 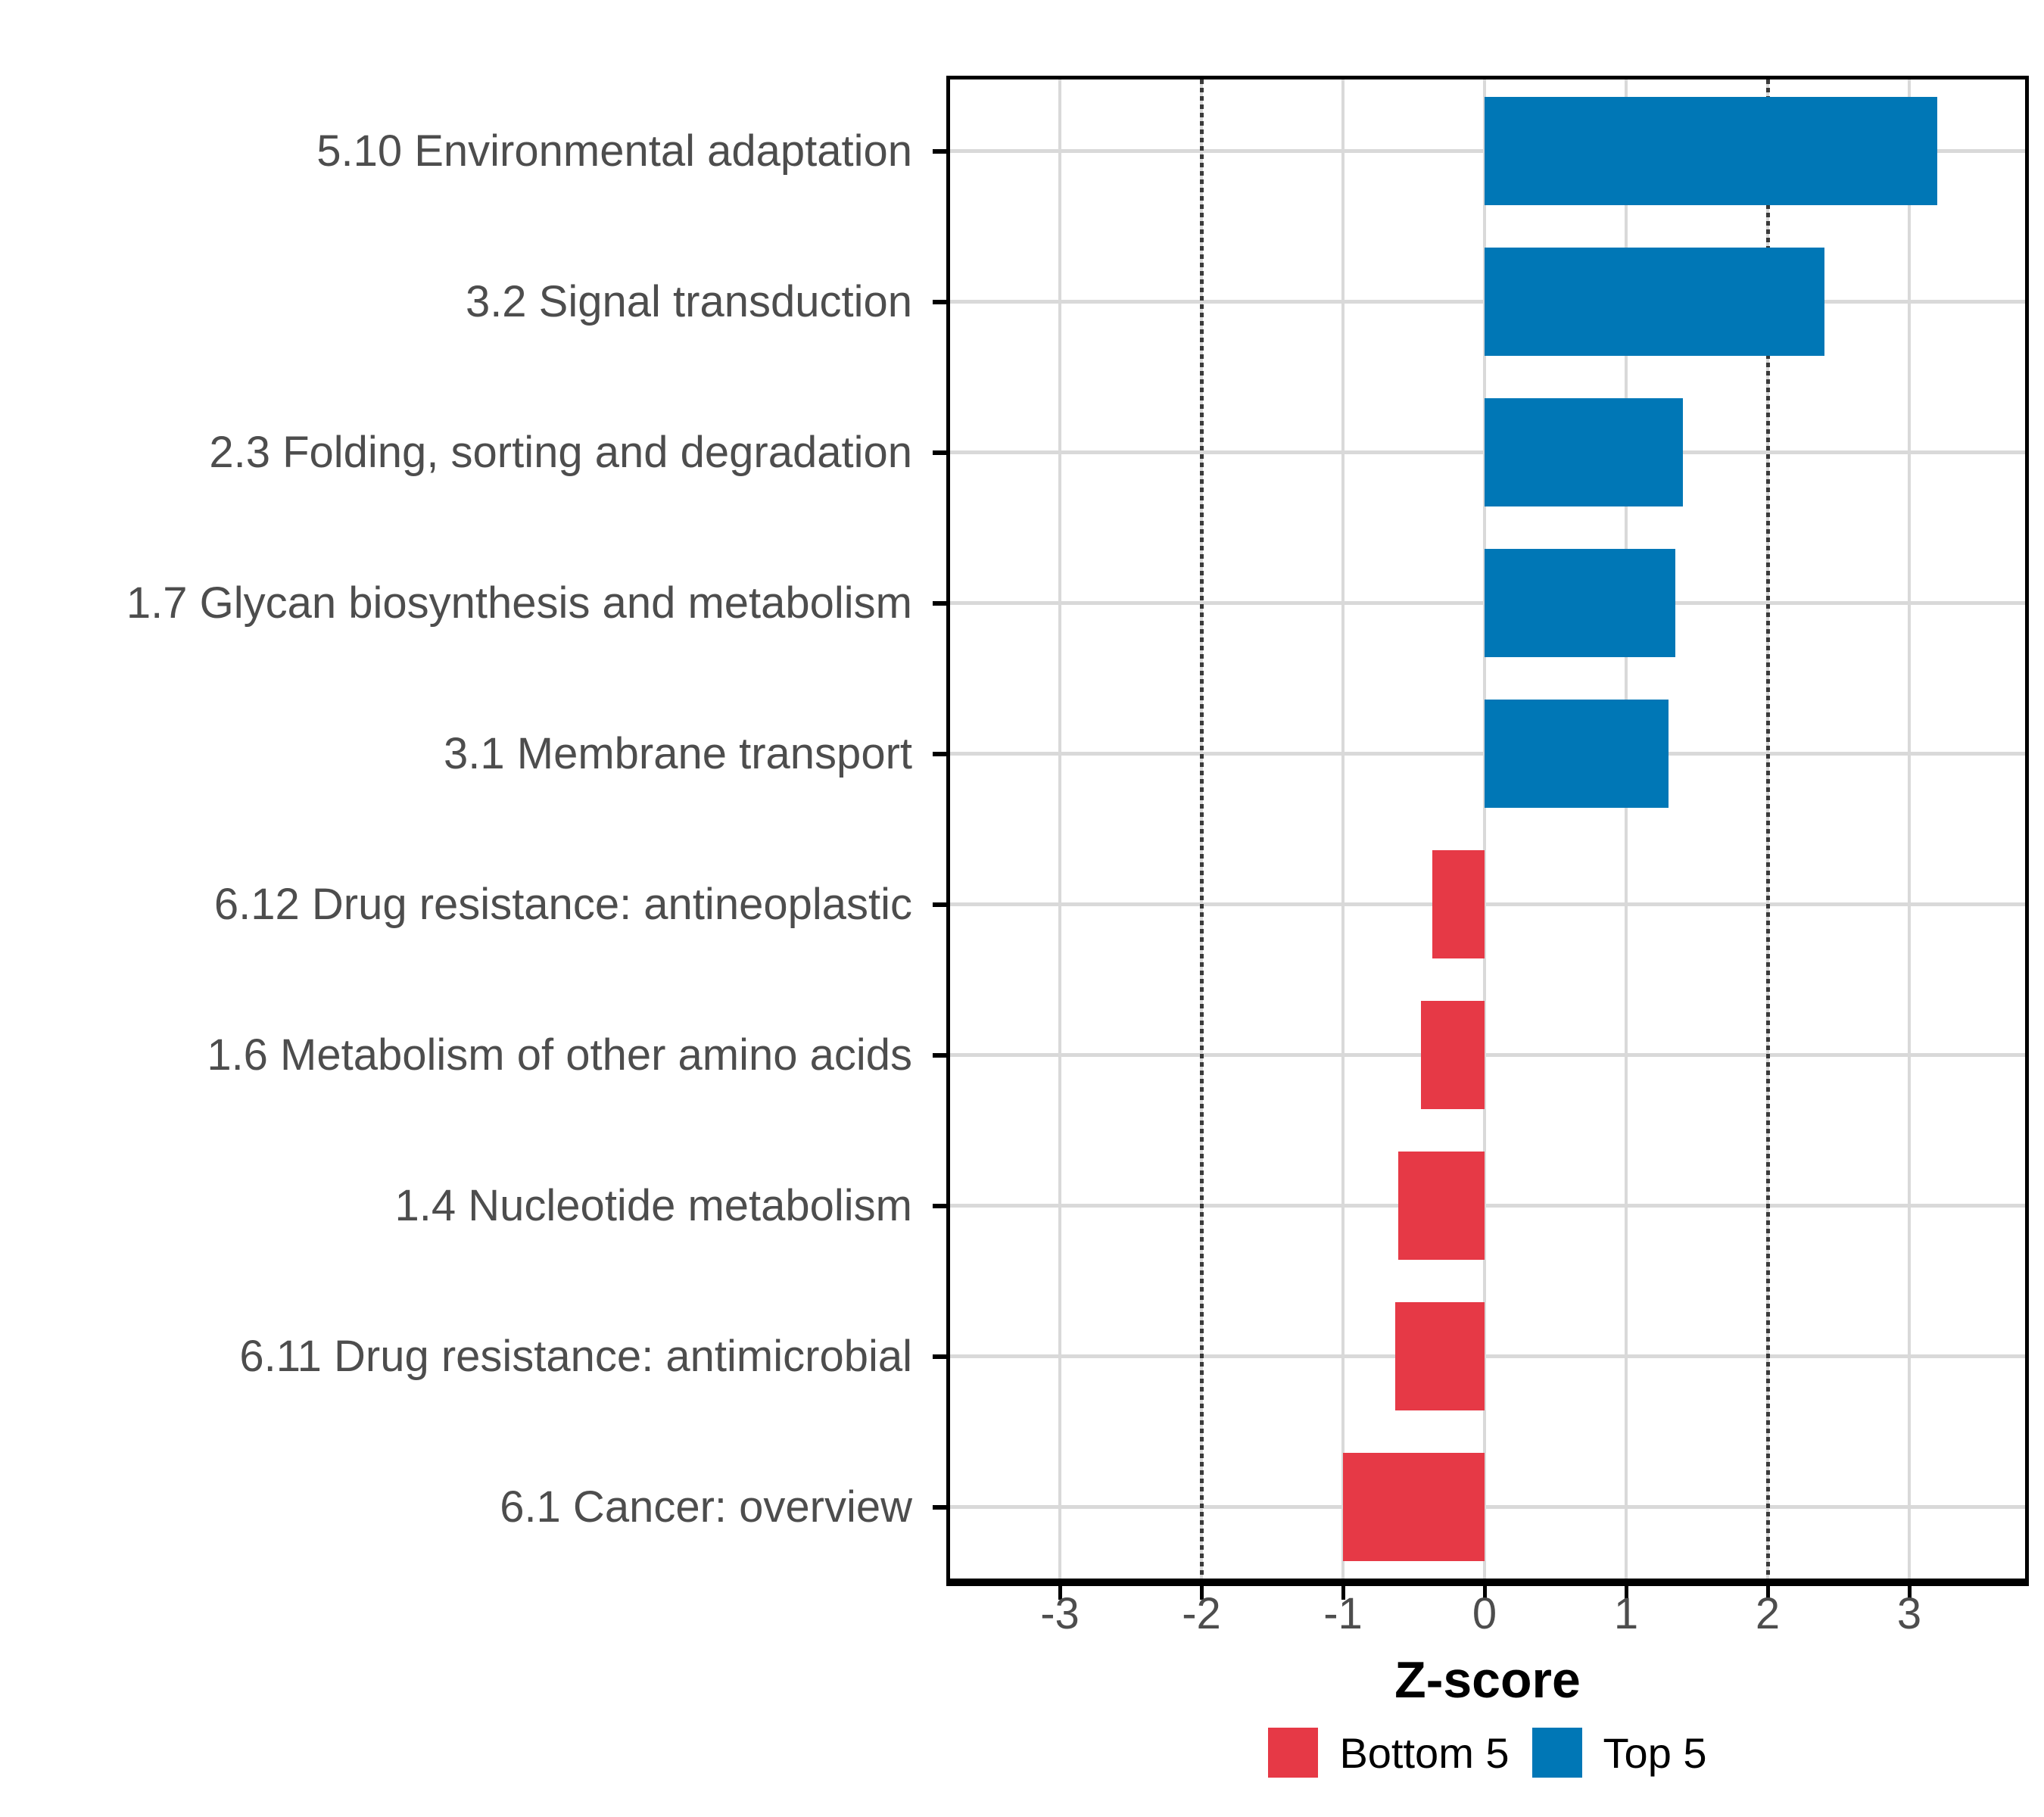 I want to click on legend-item: Bottom 5, so click(x=1389, y=1753).